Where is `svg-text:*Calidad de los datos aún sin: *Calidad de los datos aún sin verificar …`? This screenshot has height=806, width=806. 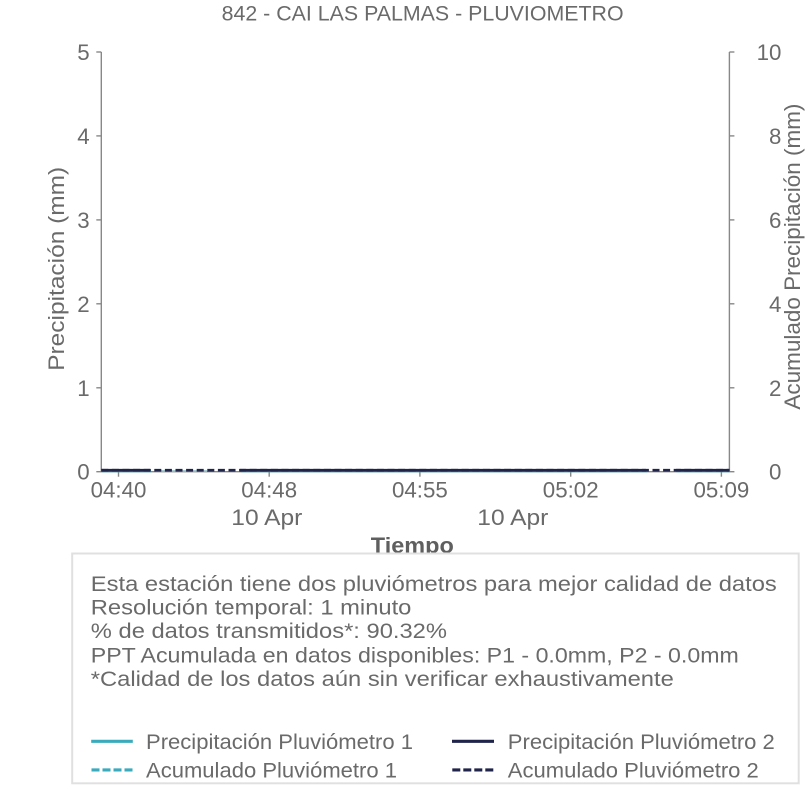 svg-text:*Calidad de los datos aún sin: *Calidad de los datos aún sin verificar … is located at coordinates (382, 679).